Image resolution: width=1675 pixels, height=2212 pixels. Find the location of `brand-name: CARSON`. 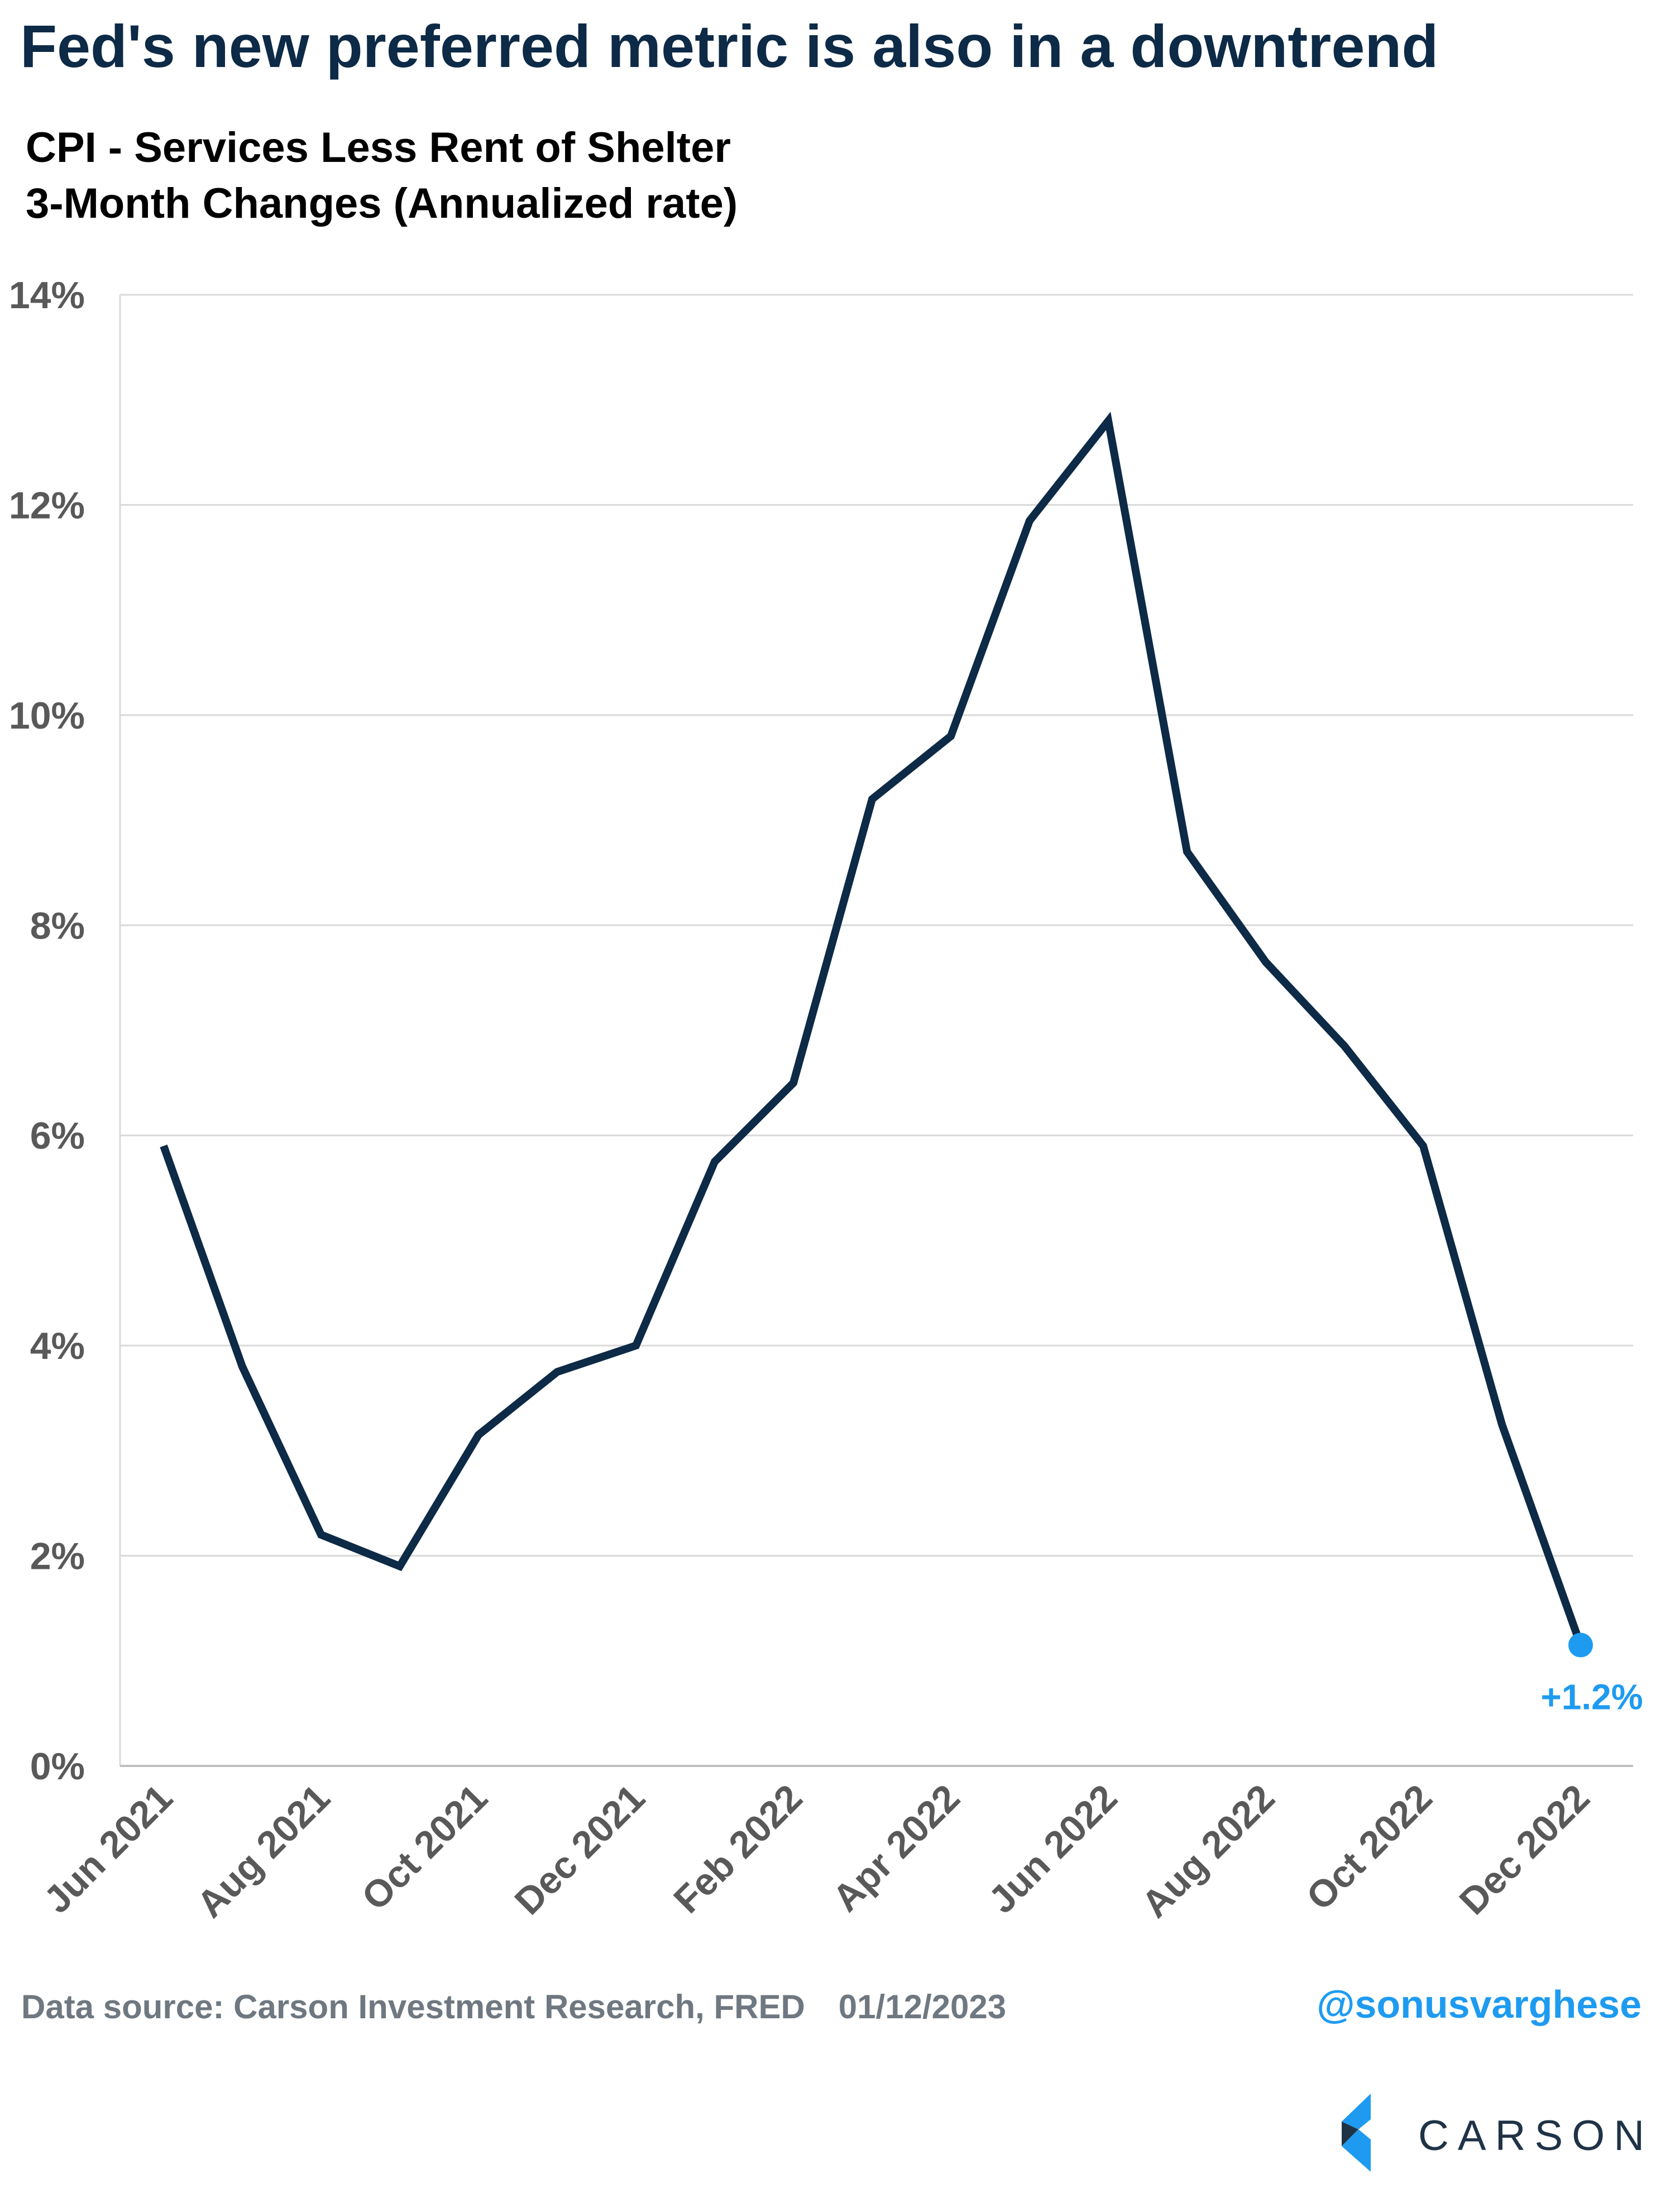

brand-name: CARSON is located at coordinates (1536, 2136).